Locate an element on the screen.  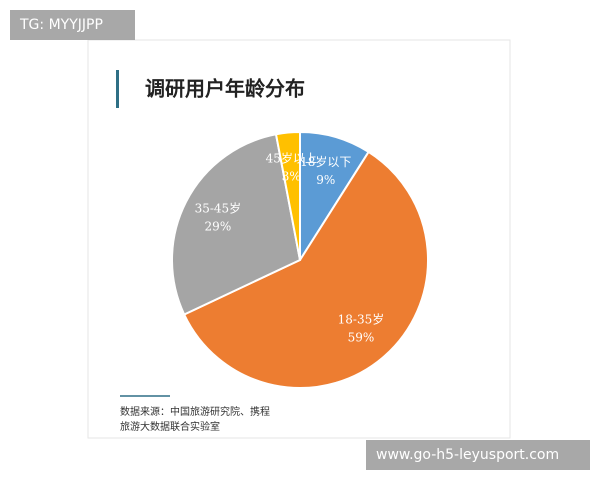
slice-value: 59% is located at coordinates (361, 338).